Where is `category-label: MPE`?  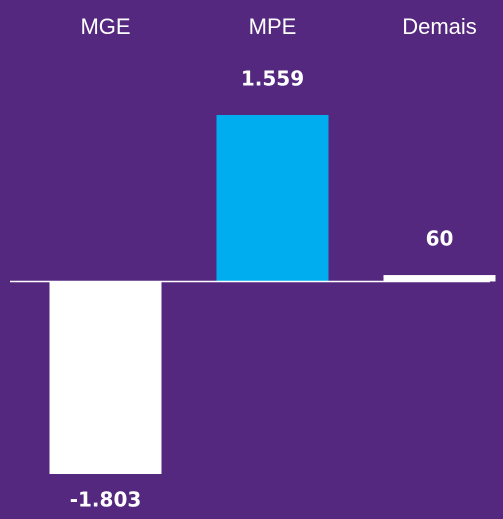 category-label: MPE is located at coordinates (273, 26).